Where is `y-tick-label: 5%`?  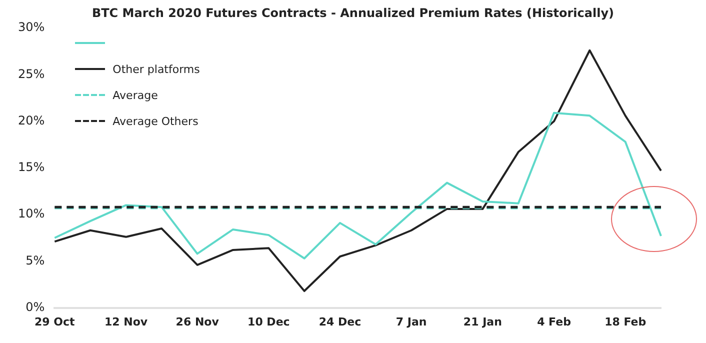
y-tick-label: 5% is located at coordinates (35, 260).